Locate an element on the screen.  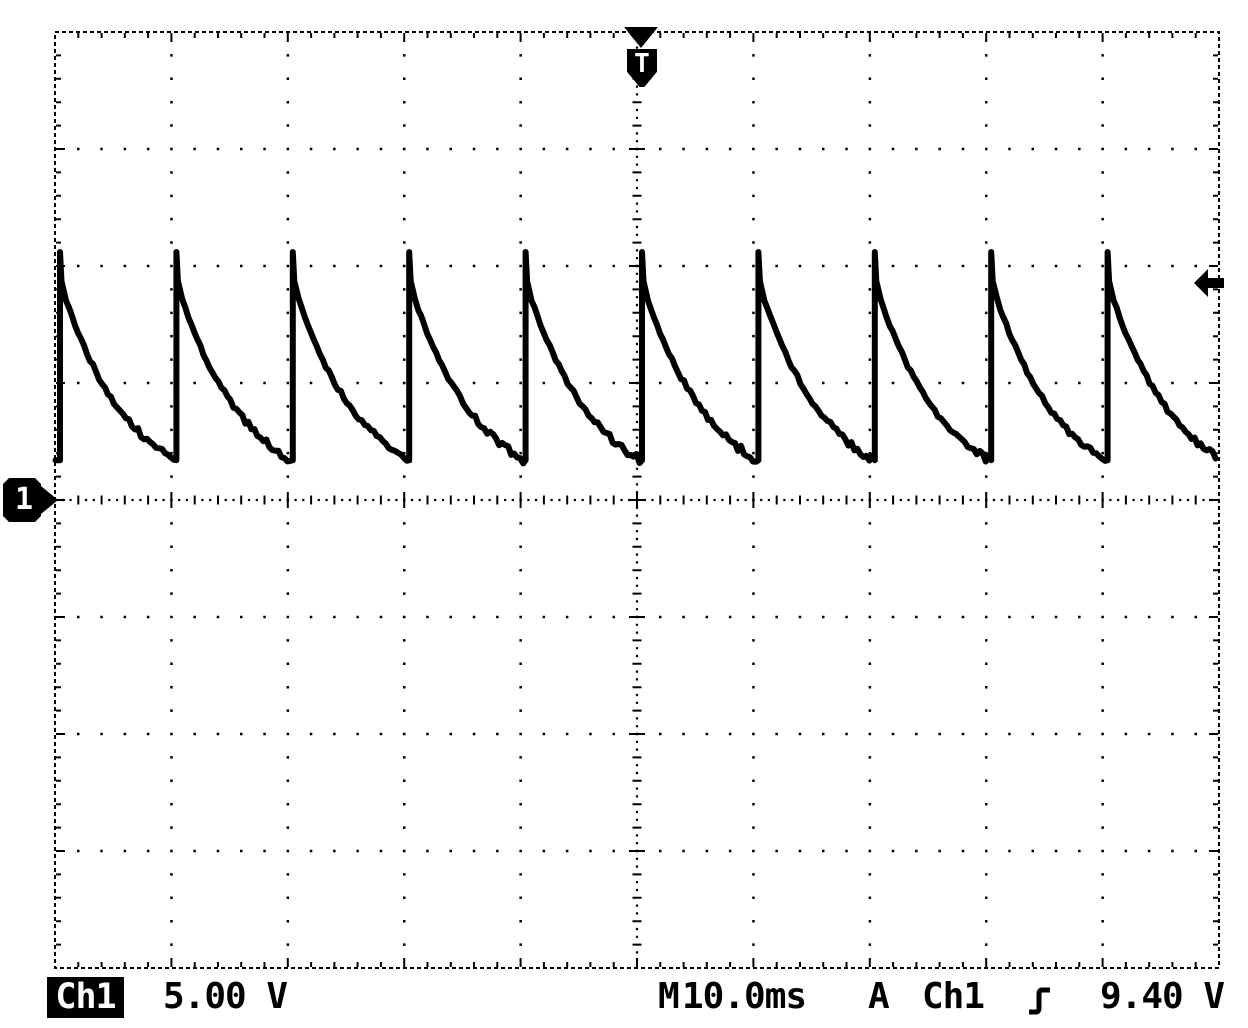
trigger-marker-label: T is located at coordinates (642, 64).